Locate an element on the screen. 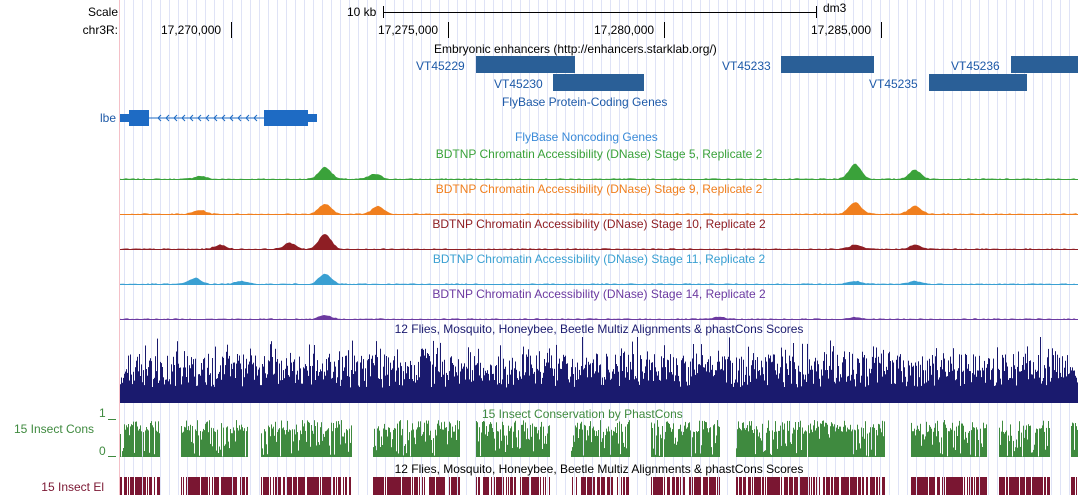  noncoding-genes-title: FlyBase Noncoding Genes is located at coordinates (586, 137).